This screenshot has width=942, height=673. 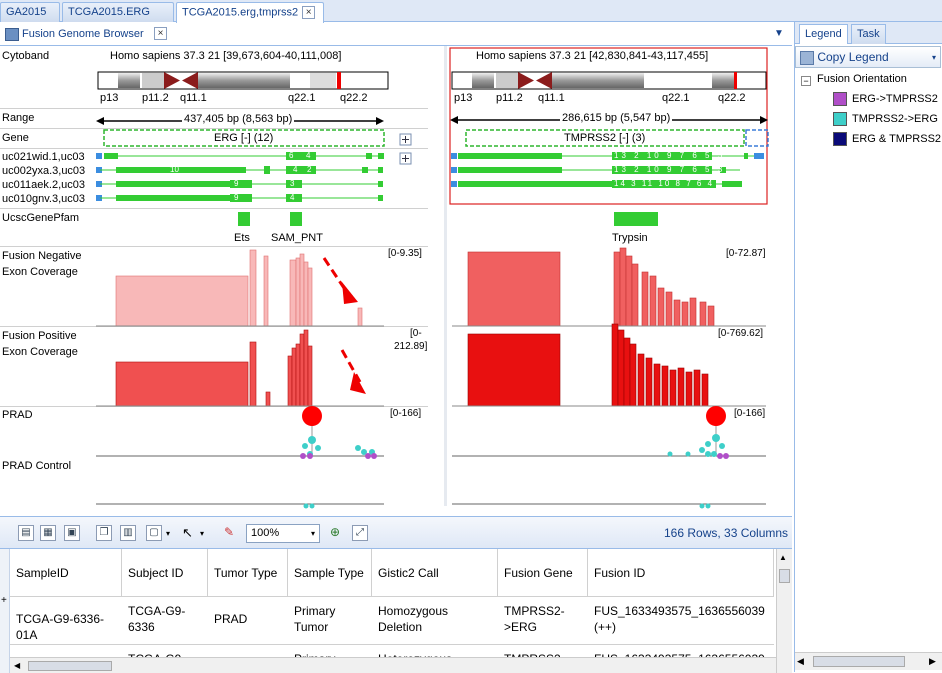 I want to click on track-label-cytoband: Cytoband, so click(x=26, y=56).